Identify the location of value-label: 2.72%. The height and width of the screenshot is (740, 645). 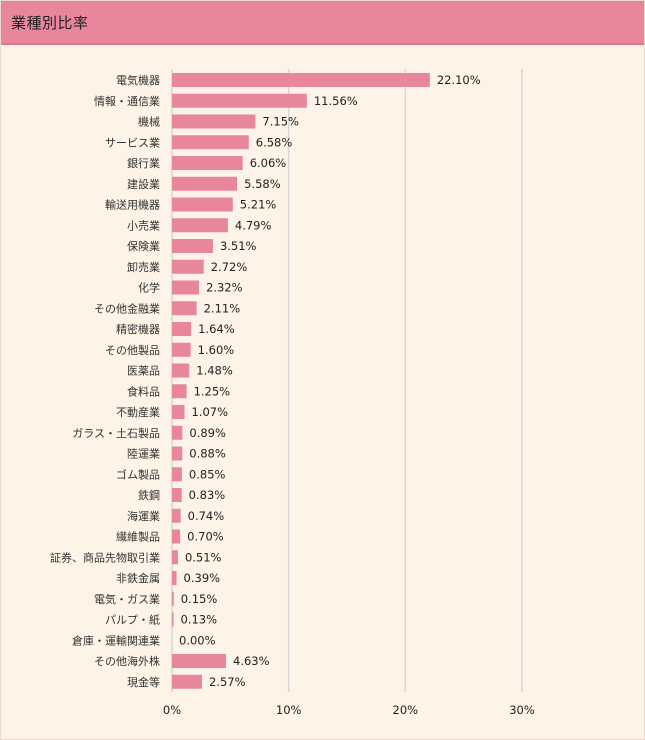
(229, 267).